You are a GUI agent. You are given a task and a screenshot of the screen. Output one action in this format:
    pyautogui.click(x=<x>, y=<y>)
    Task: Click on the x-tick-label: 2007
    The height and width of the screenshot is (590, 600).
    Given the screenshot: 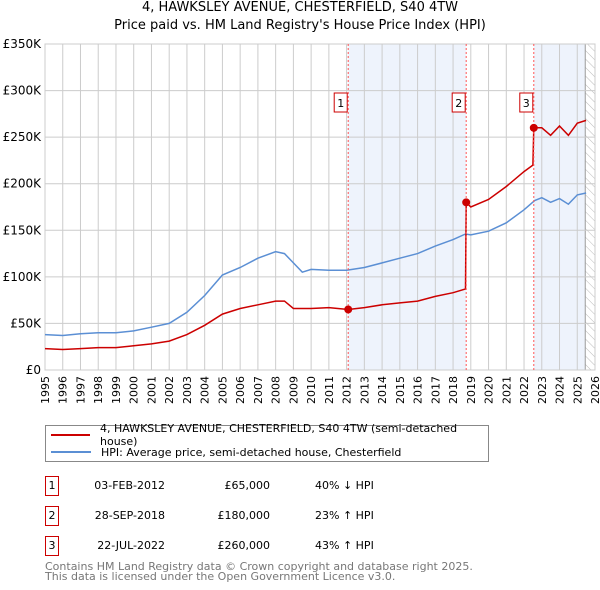 What is the action you would take?
    pyautogui.click(x=258, y=390)
    